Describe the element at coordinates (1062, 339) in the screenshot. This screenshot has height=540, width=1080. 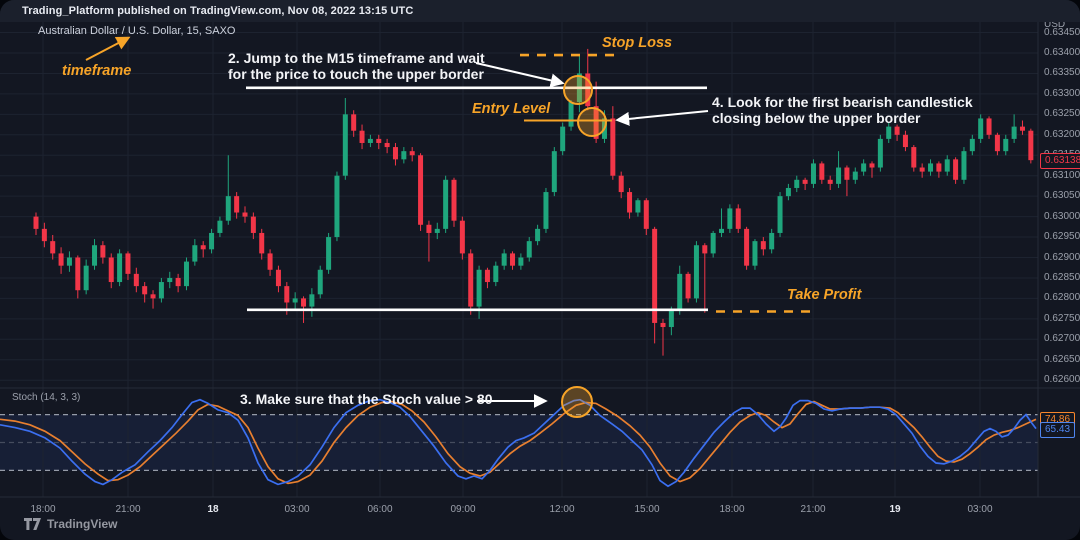
I see `price-tick-label: 0.62700` at that location.